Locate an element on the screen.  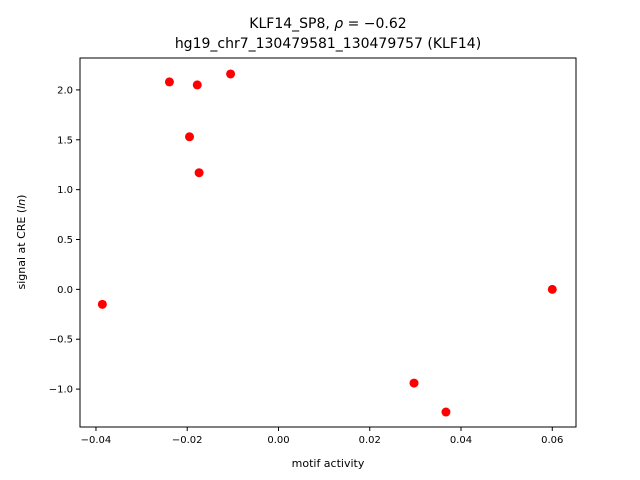
y-tick-label: −1.0 is located at coordinates (61, 390).